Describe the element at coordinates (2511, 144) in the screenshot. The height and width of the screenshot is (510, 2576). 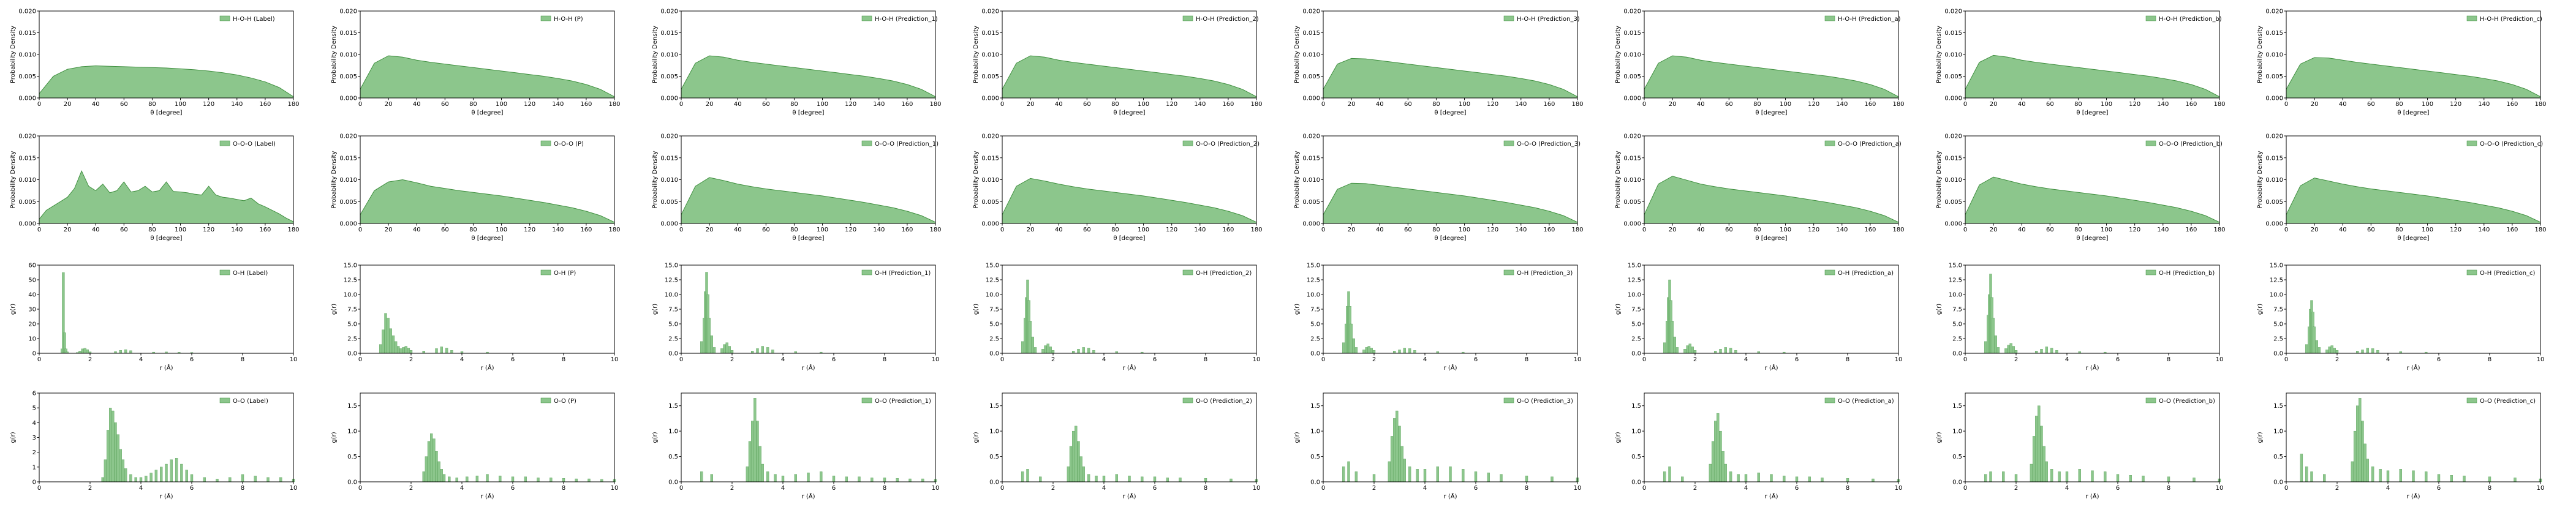
I see `legend-label: O-O-O (Prediction_c)` at that location.